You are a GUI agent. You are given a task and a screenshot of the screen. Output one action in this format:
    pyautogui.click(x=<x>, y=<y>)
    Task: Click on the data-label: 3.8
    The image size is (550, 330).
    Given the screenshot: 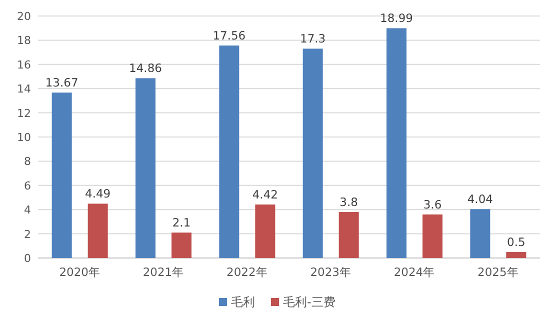 What is the action you would take?
    pyautogui.click(x=349, y=202)
    